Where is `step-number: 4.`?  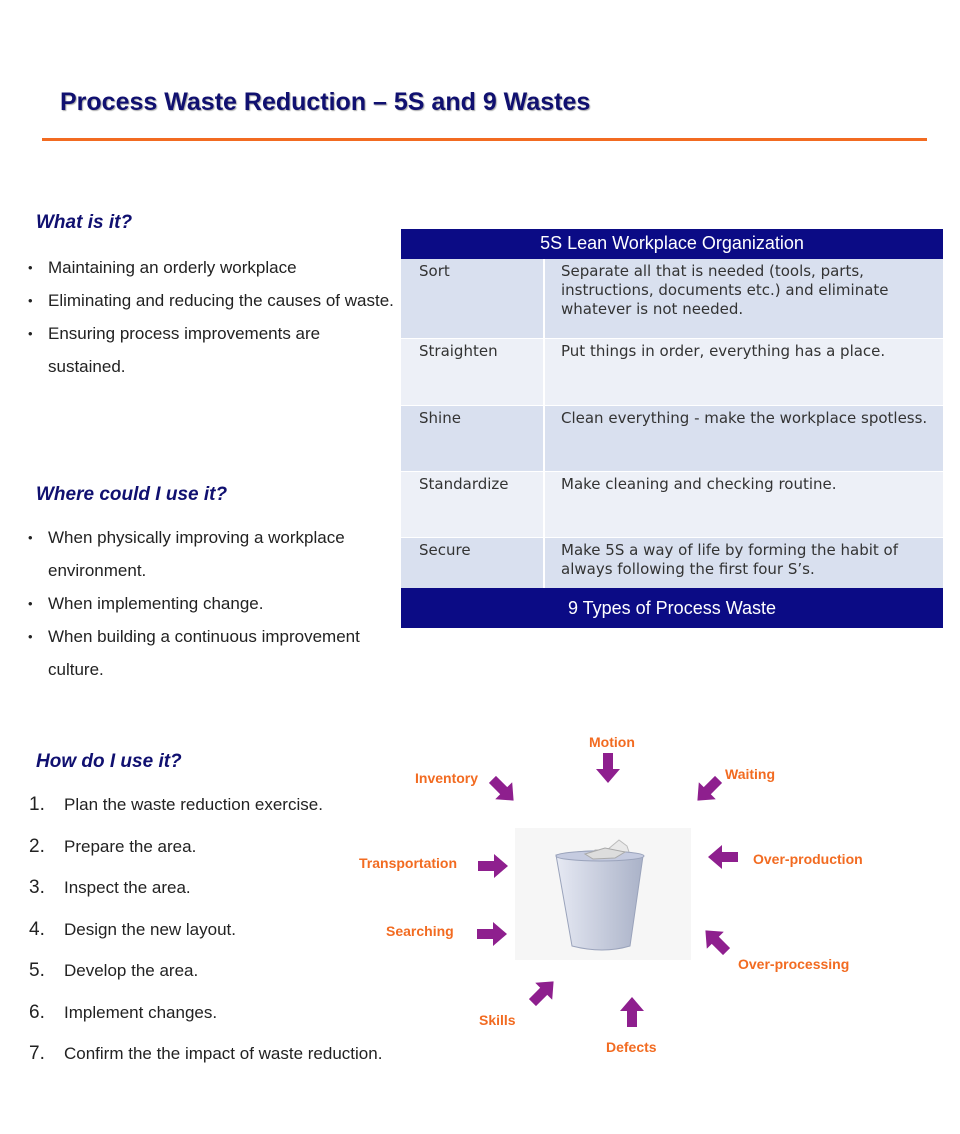 step-number: 4. is located at coordinates (37, 929).